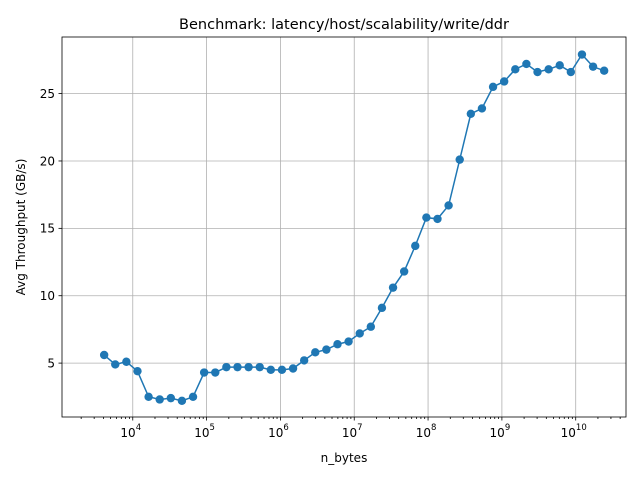  What do you see at coordinates (507, 428) in the screenshot?
I see `x-tick-label-exponent: 9` at bounding box center [507, 428].